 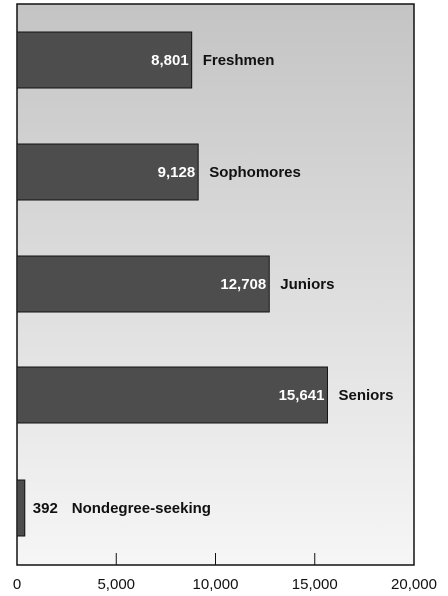 What do you see at coordinates (365, 395) in the screenshot?
I see `category-label: Seniors` at bounding box center [365, 395].